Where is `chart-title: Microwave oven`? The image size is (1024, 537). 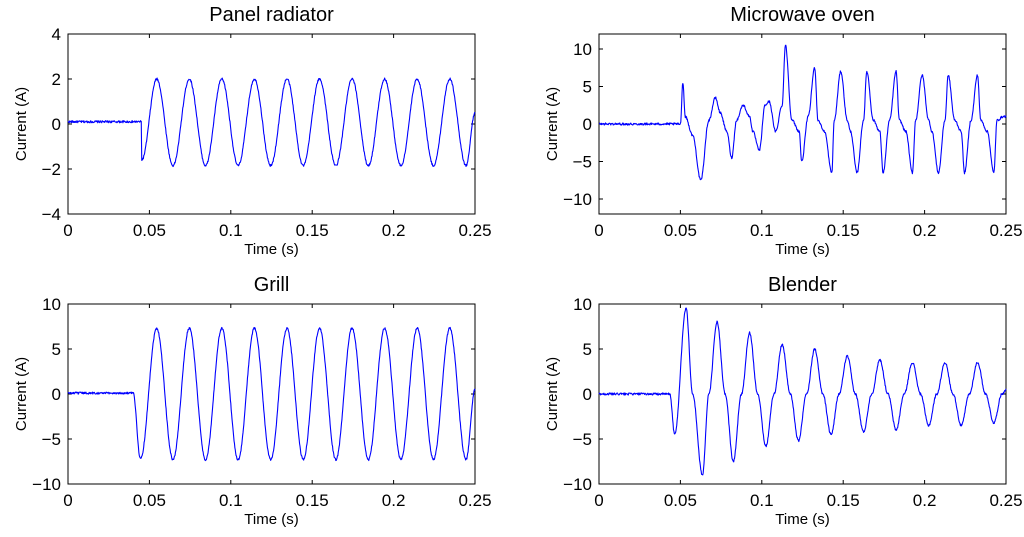
chart-title: Microwave oven is located at coordinates (802, 15).